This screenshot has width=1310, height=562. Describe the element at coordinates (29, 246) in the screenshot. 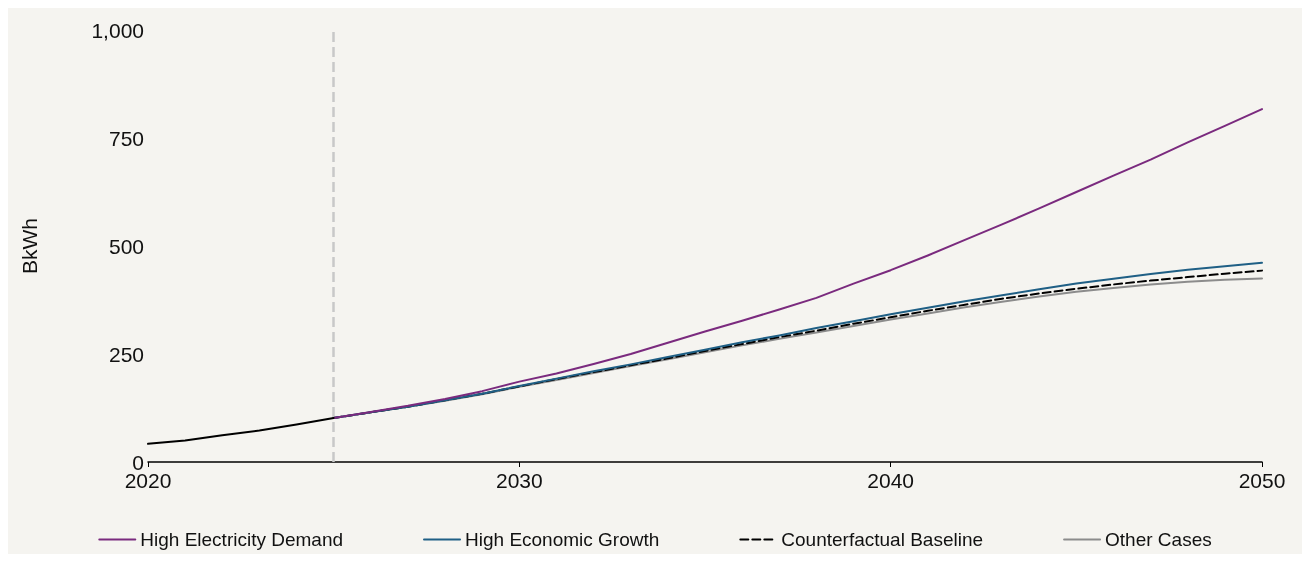

I see `y-axis-title: BkWh` at that location.